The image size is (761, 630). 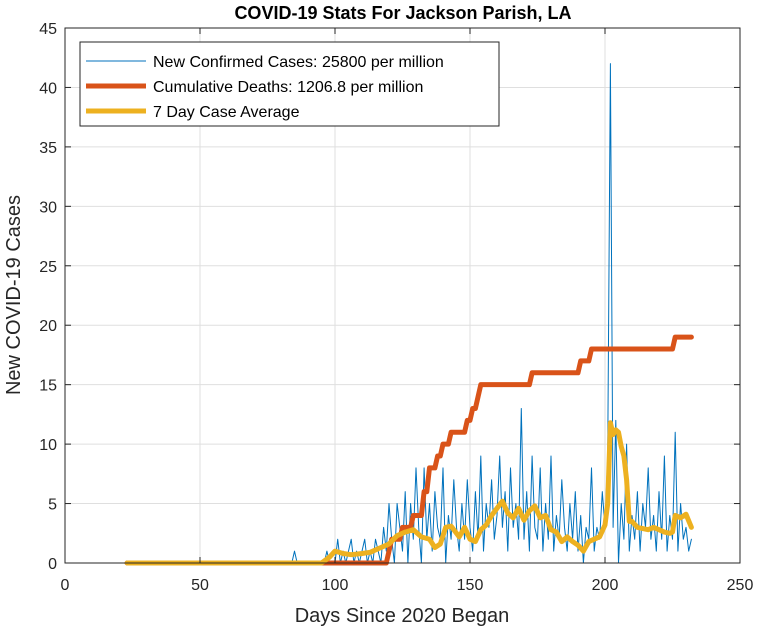 What do you see at coordinates (48, 88) in the screenshot?
I see `y-tick-label: 40` at bounding box center [48, 88].